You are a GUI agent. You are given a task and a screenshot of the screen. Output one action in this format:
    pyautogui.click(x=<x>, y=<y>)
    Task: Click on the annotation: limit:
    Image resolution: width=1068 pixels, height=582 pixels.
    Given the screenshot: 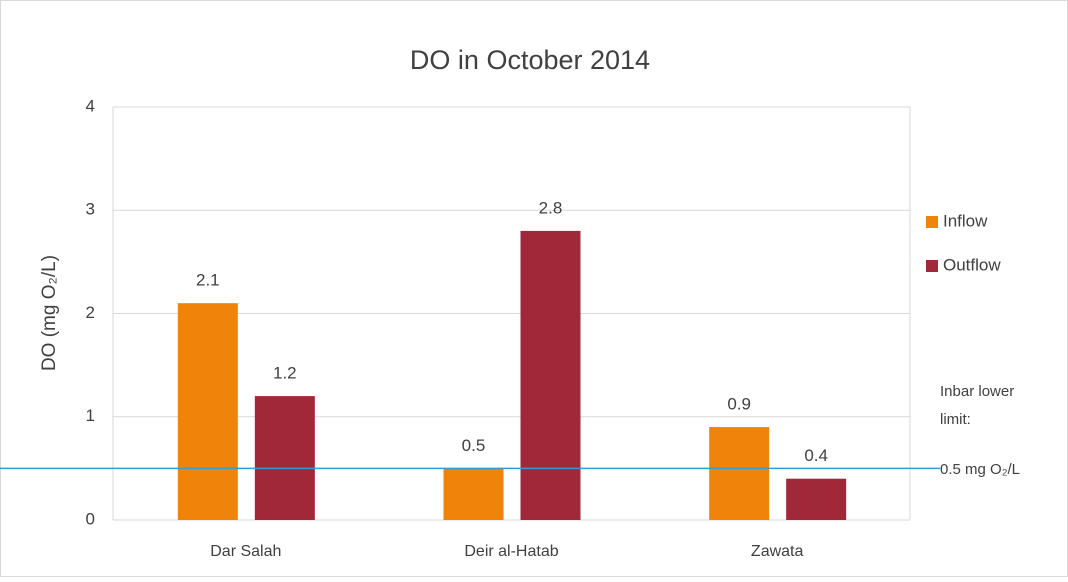 What is the action you would take?
    pyautogui.click(x=955, y=419)
    